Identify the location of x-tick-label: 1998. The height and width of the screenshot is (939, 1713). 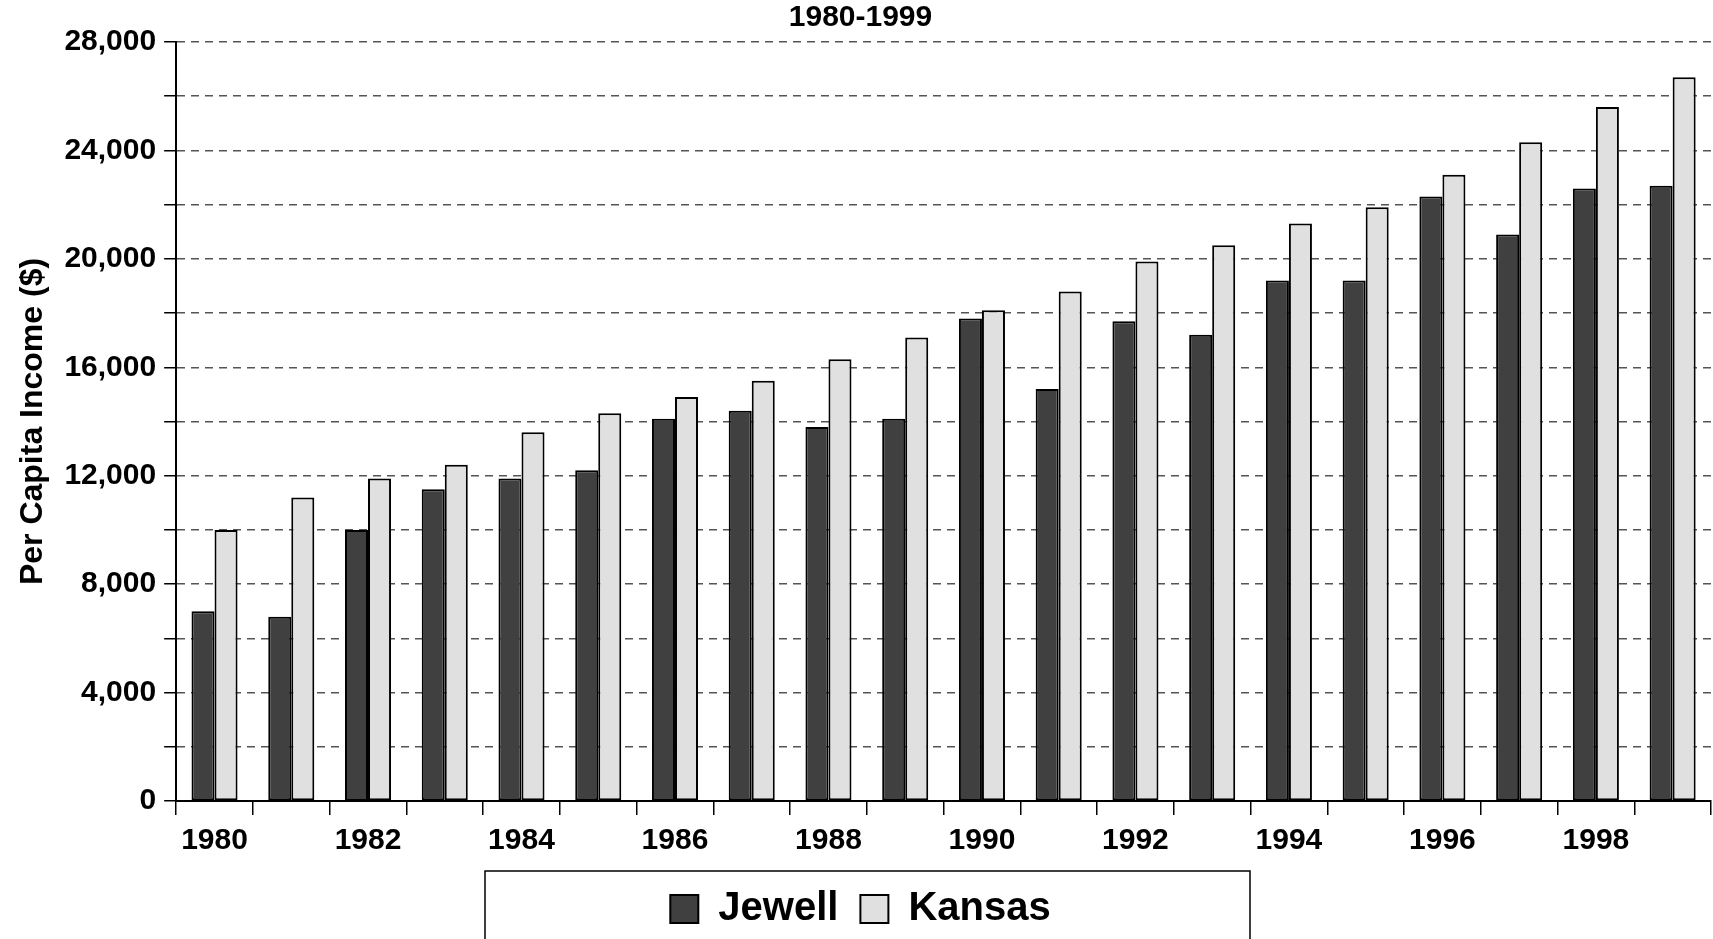
(1596, 839).